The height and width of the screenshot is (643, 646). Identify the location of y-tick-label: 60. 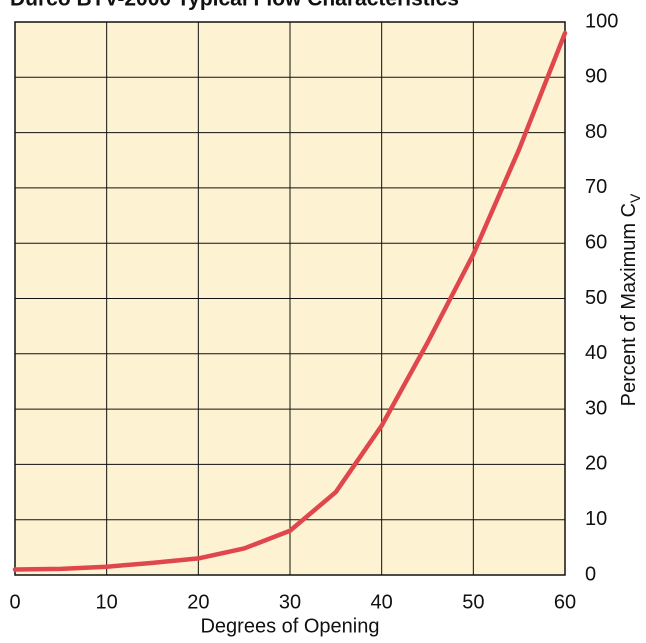
(596, 242).